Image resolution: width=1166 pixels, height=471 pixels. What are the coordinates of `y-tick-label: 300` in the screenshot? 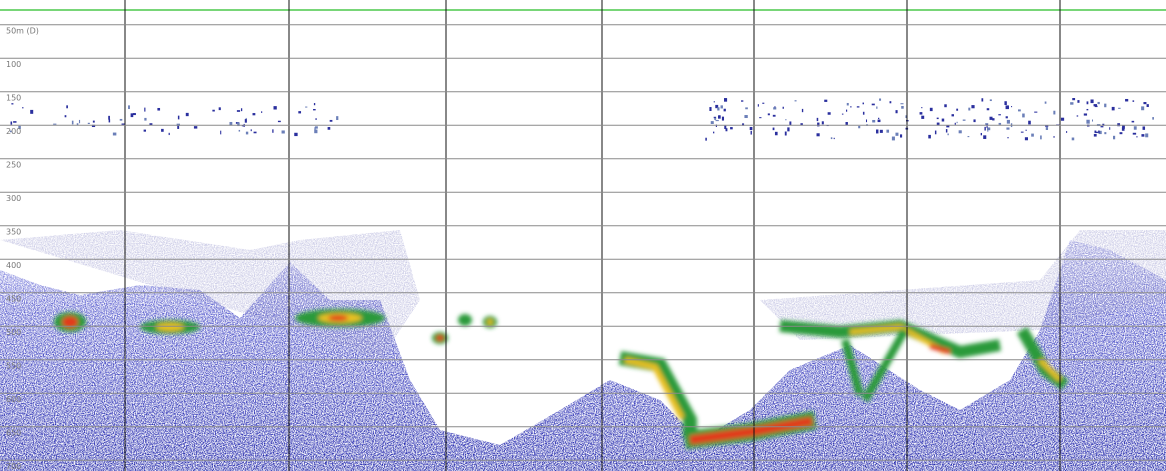 It's located at (13, 198).